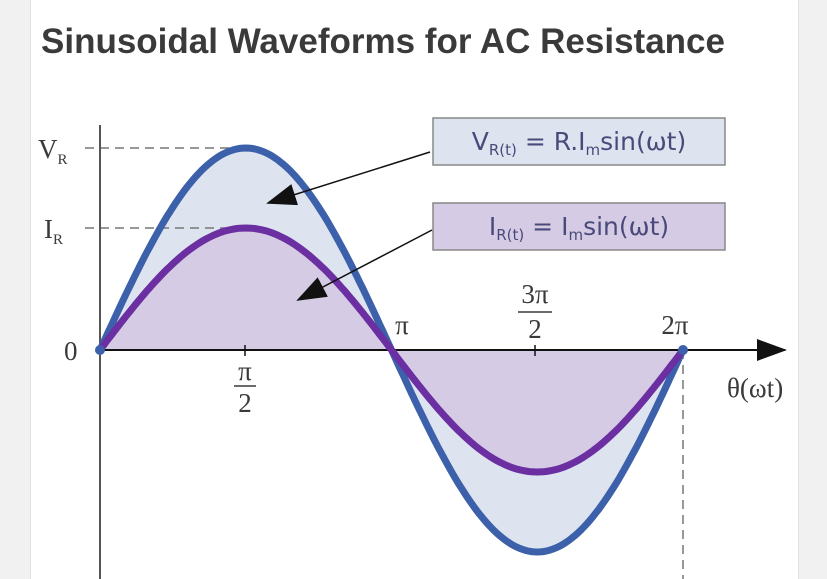  I want to click on voltage-pointer, so click(348, 178).